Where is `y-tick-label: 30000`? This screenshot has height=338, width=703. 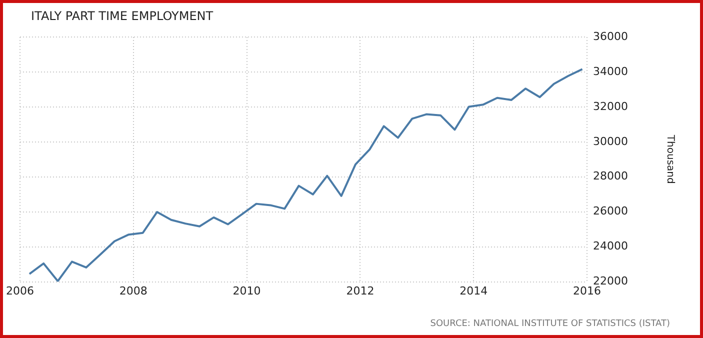 y-tick-label: 30000 is located at coordinates (610, 141).